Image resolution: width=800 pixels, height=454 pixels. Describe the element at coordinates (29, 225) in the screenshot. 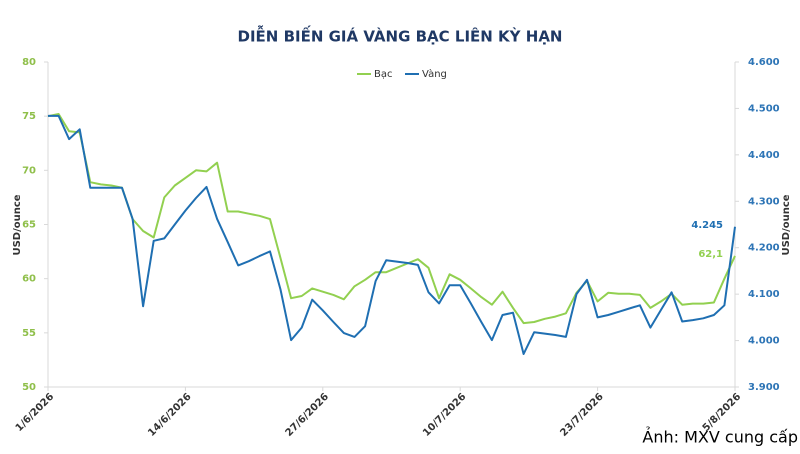

I see `y-tick-label: 65` at that location.